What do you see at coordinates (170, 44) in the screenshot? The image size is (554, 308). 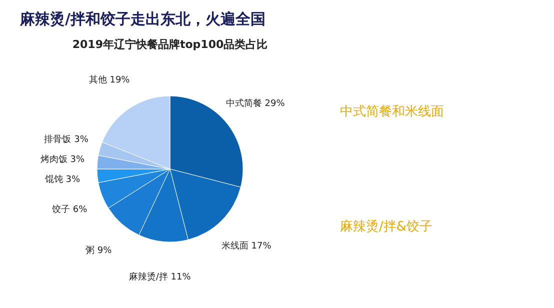 I see `chart-subtitle: 2019年辽宁快餐品牌top100品类占比` at bounding box center [170, 44].